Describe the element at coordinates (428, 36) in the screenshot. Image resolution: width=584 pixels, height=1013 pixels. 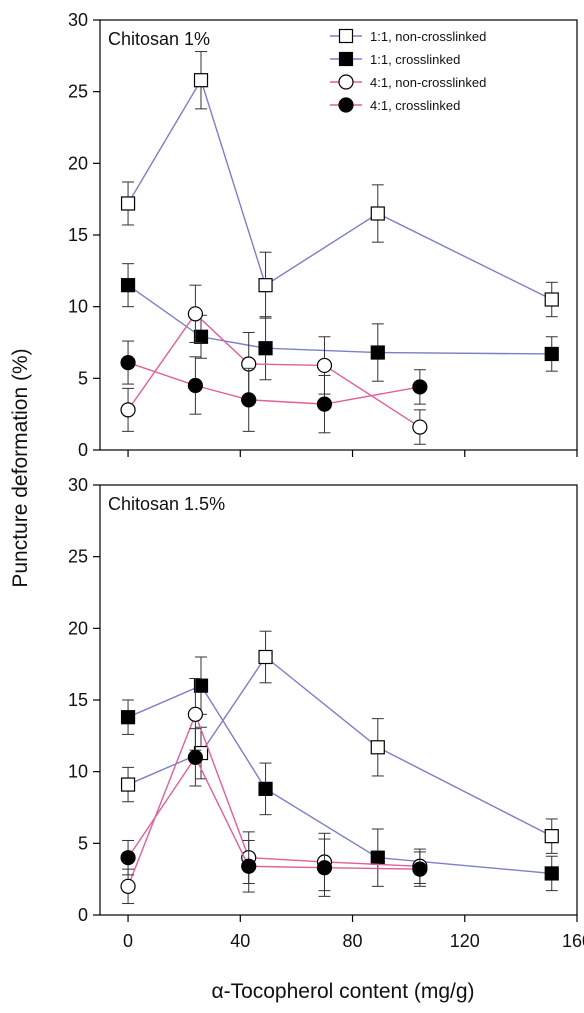
I see `legend-label: 1:1, non-crosslinked` at that location.